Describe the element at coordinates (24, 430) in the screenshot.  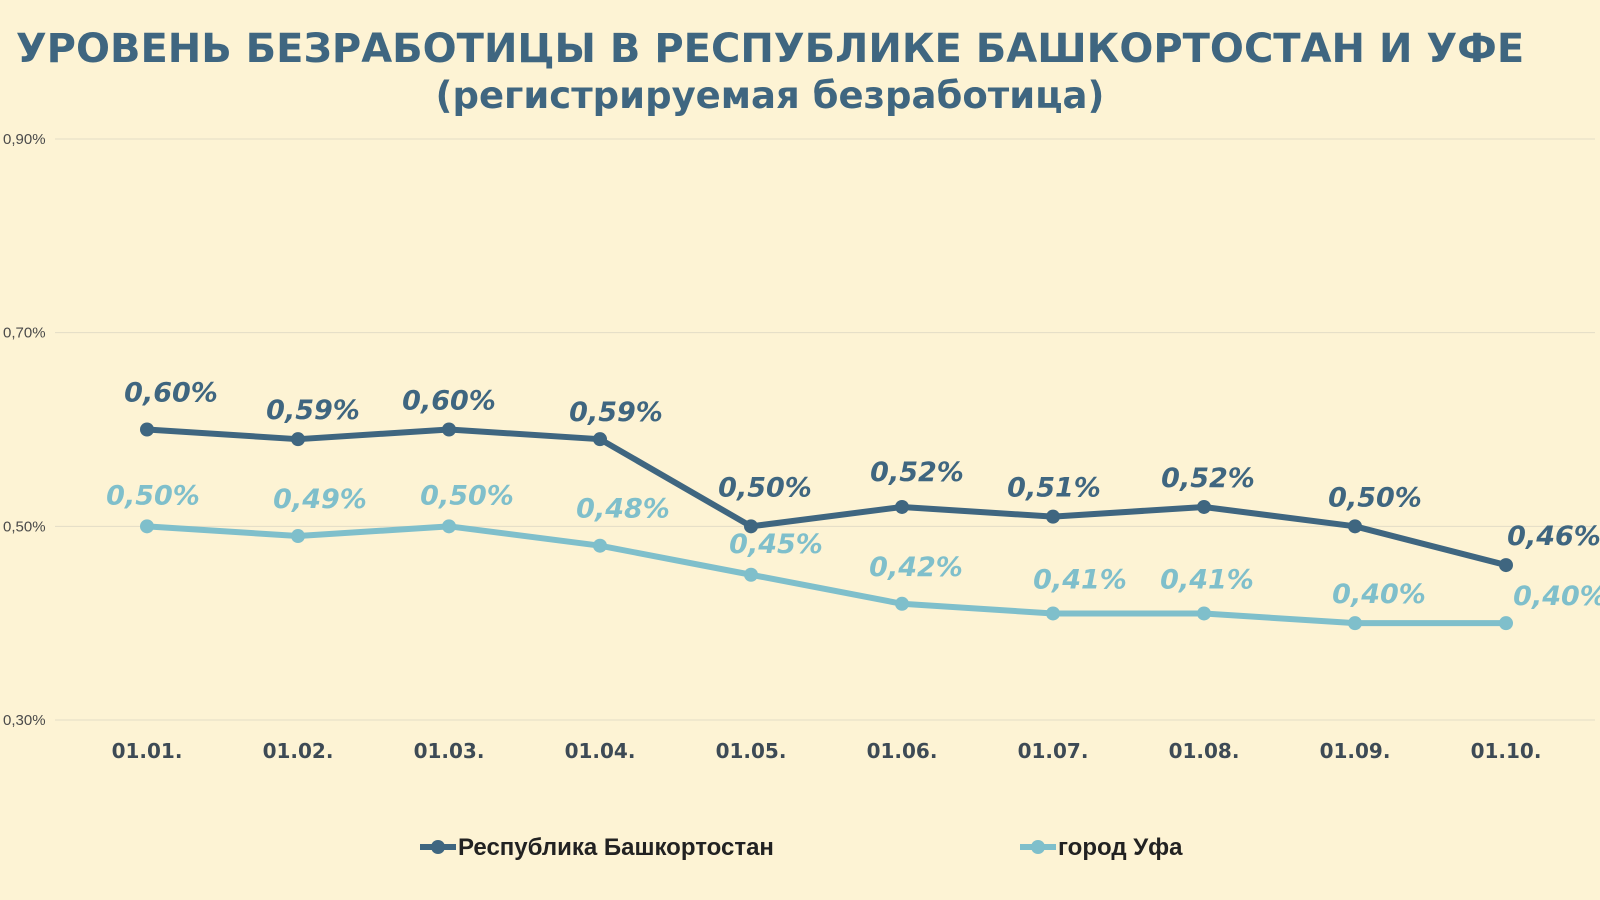
I see `y-axis: 0,30% 0,50% 0,70% 0,90%` at that location.